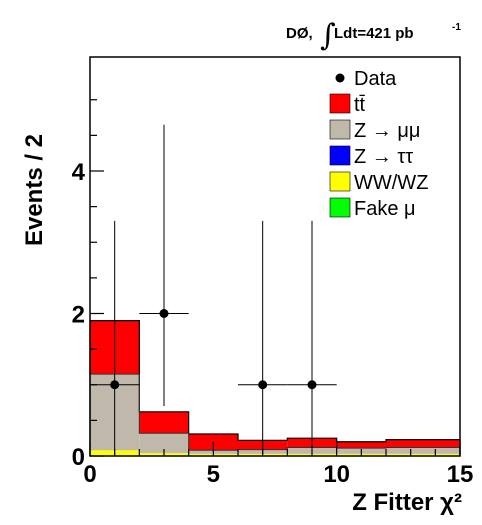  What do you see at coordinates (423, 450) in the screenshot?
I see `bar-z--bin-6` at bounding box center [423, 450].